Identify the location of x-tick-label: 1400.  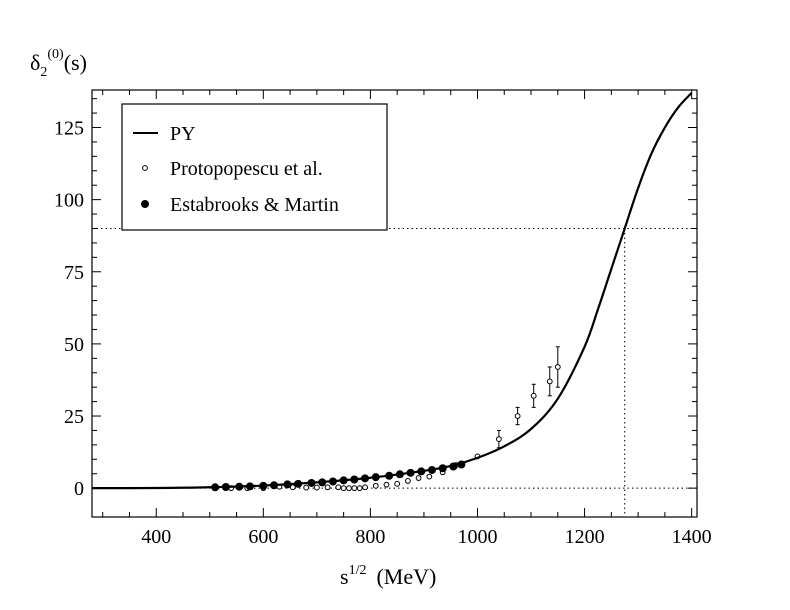
(692, 537).